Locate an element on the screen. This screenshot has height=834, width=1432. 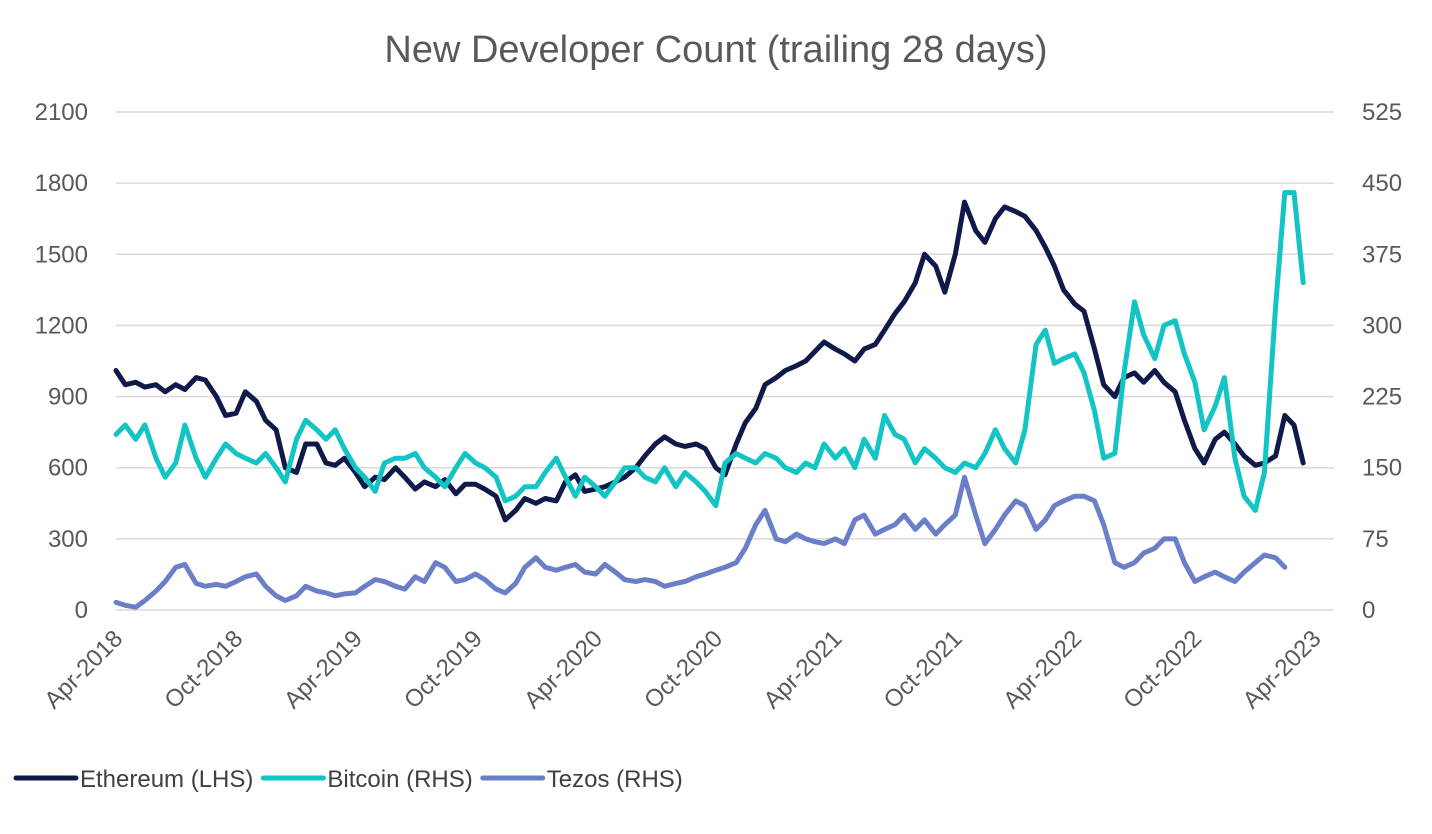
right-tick-label: 75 is located at coordinates (1375, 539).